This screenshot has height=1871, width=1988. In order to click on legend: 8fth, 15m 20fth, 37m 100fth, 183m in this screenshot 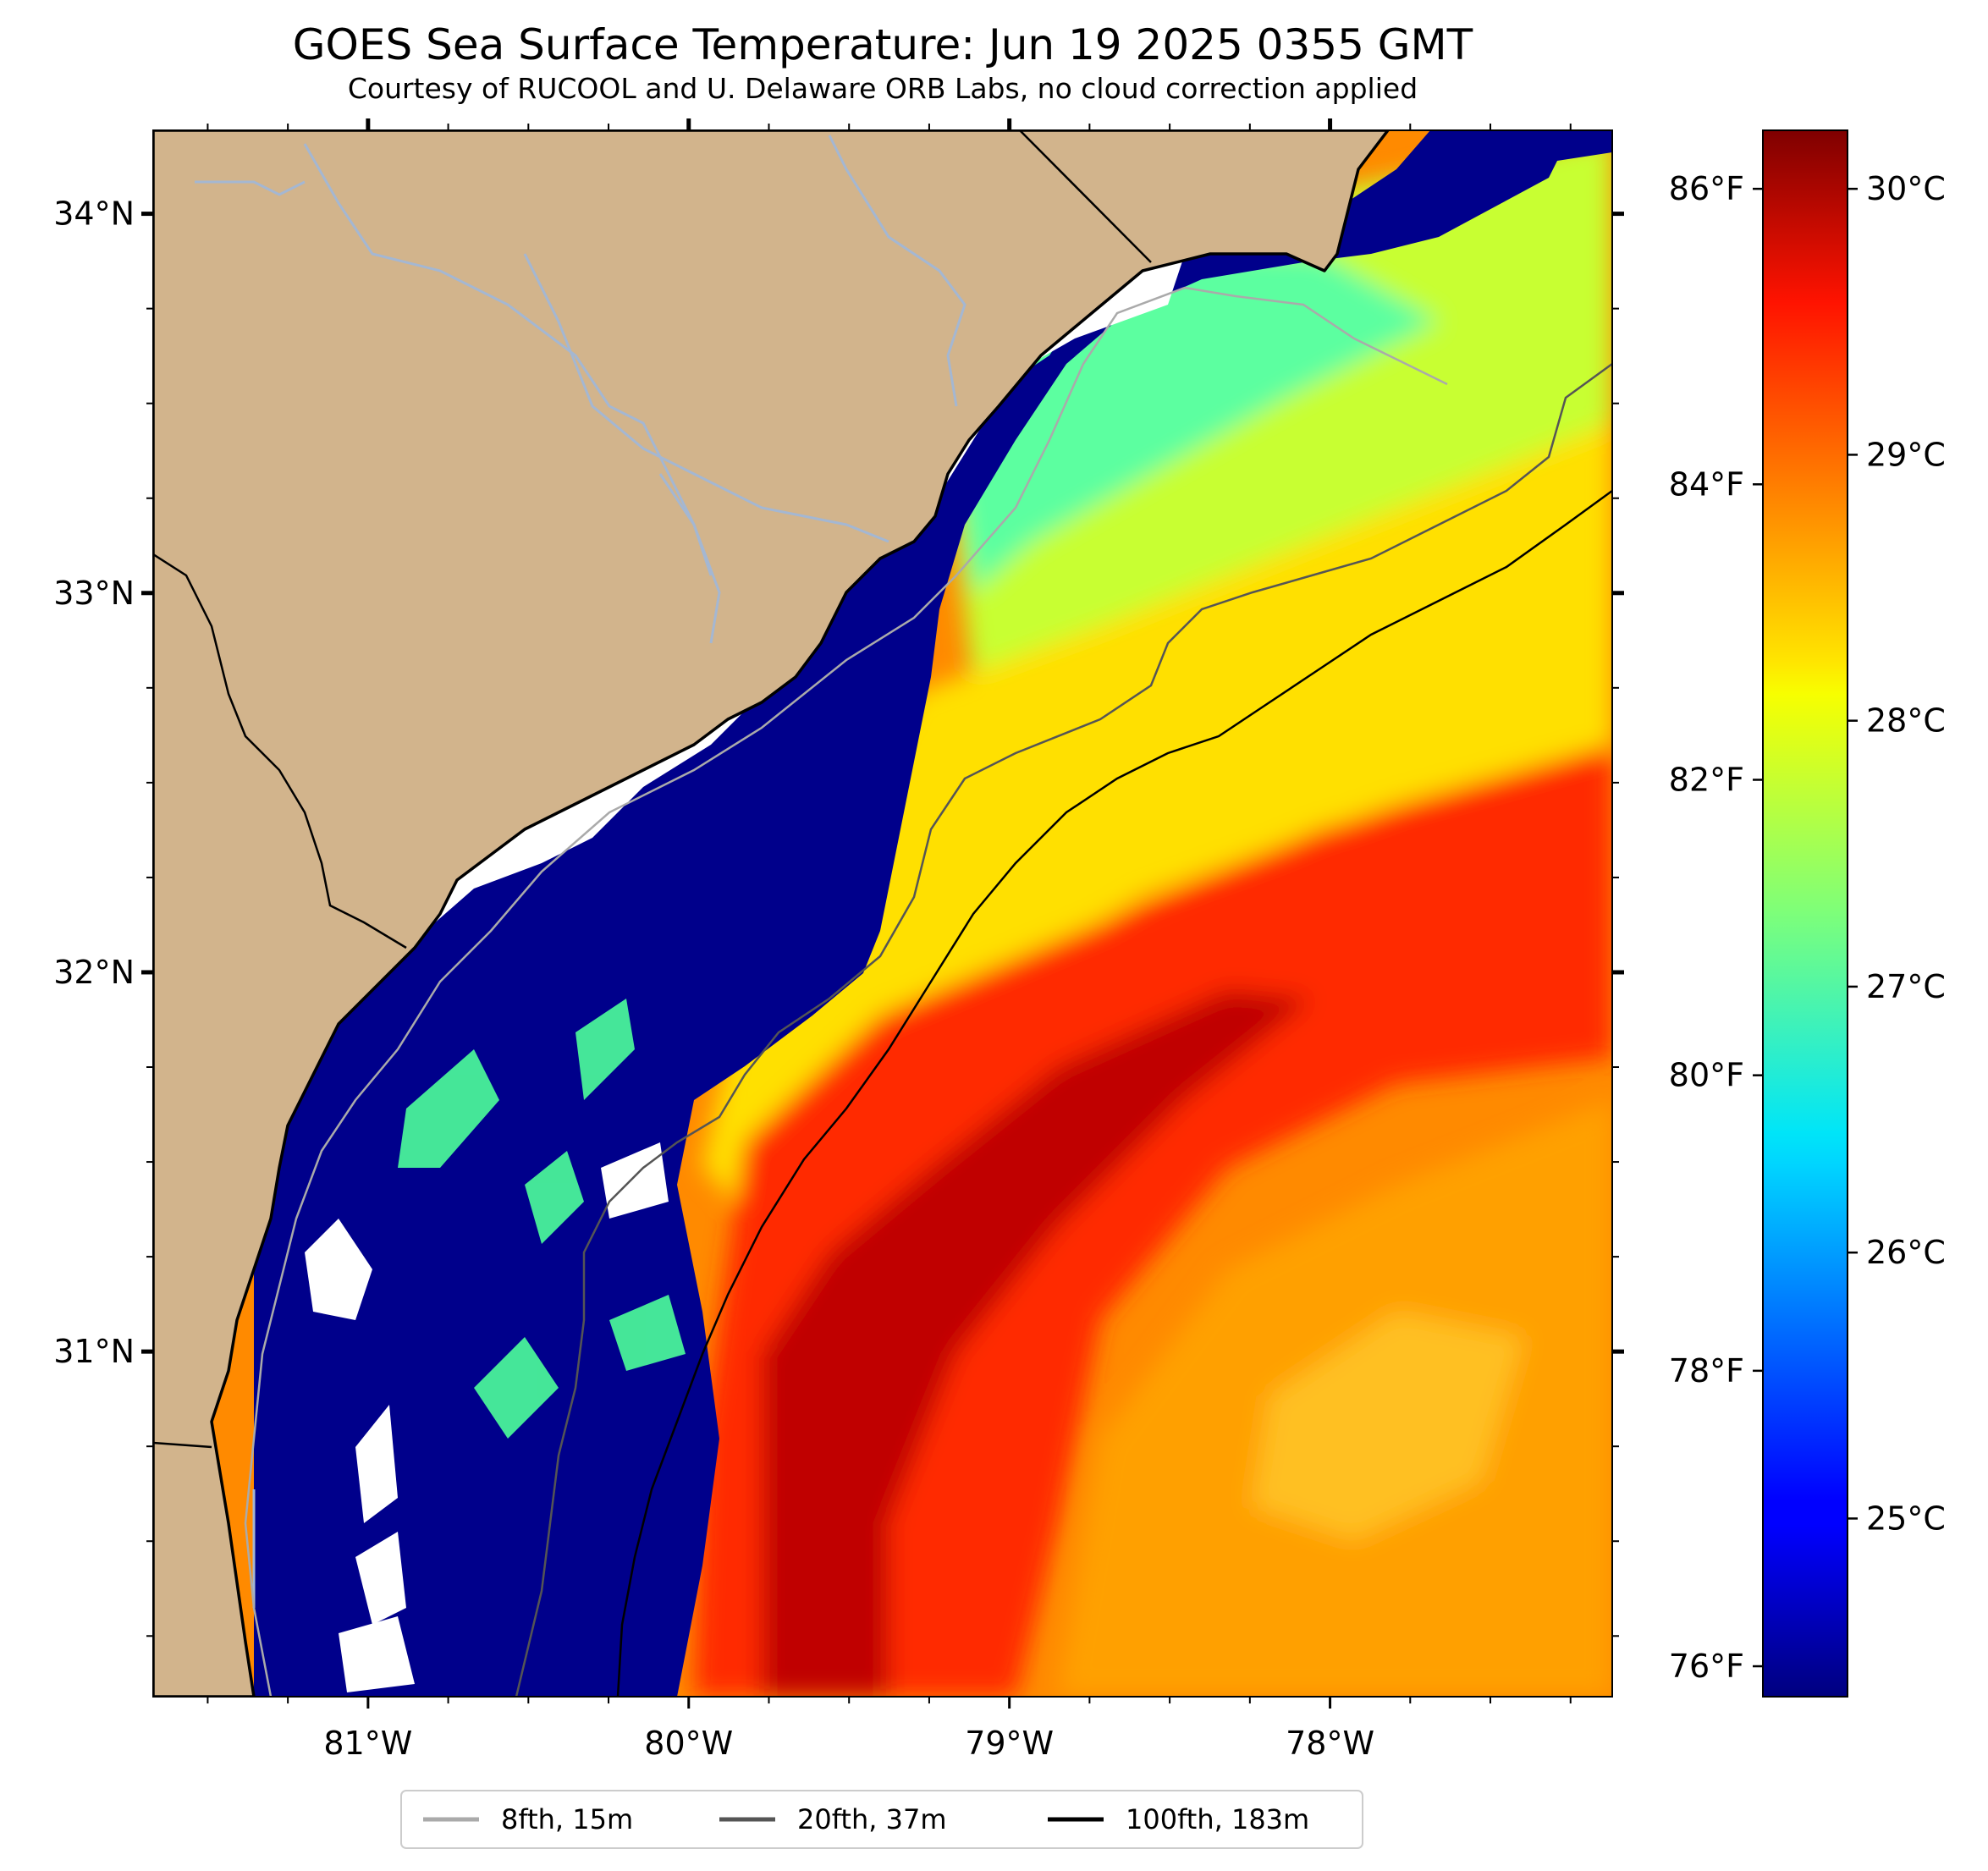, I will do `click(881, 1820)`.